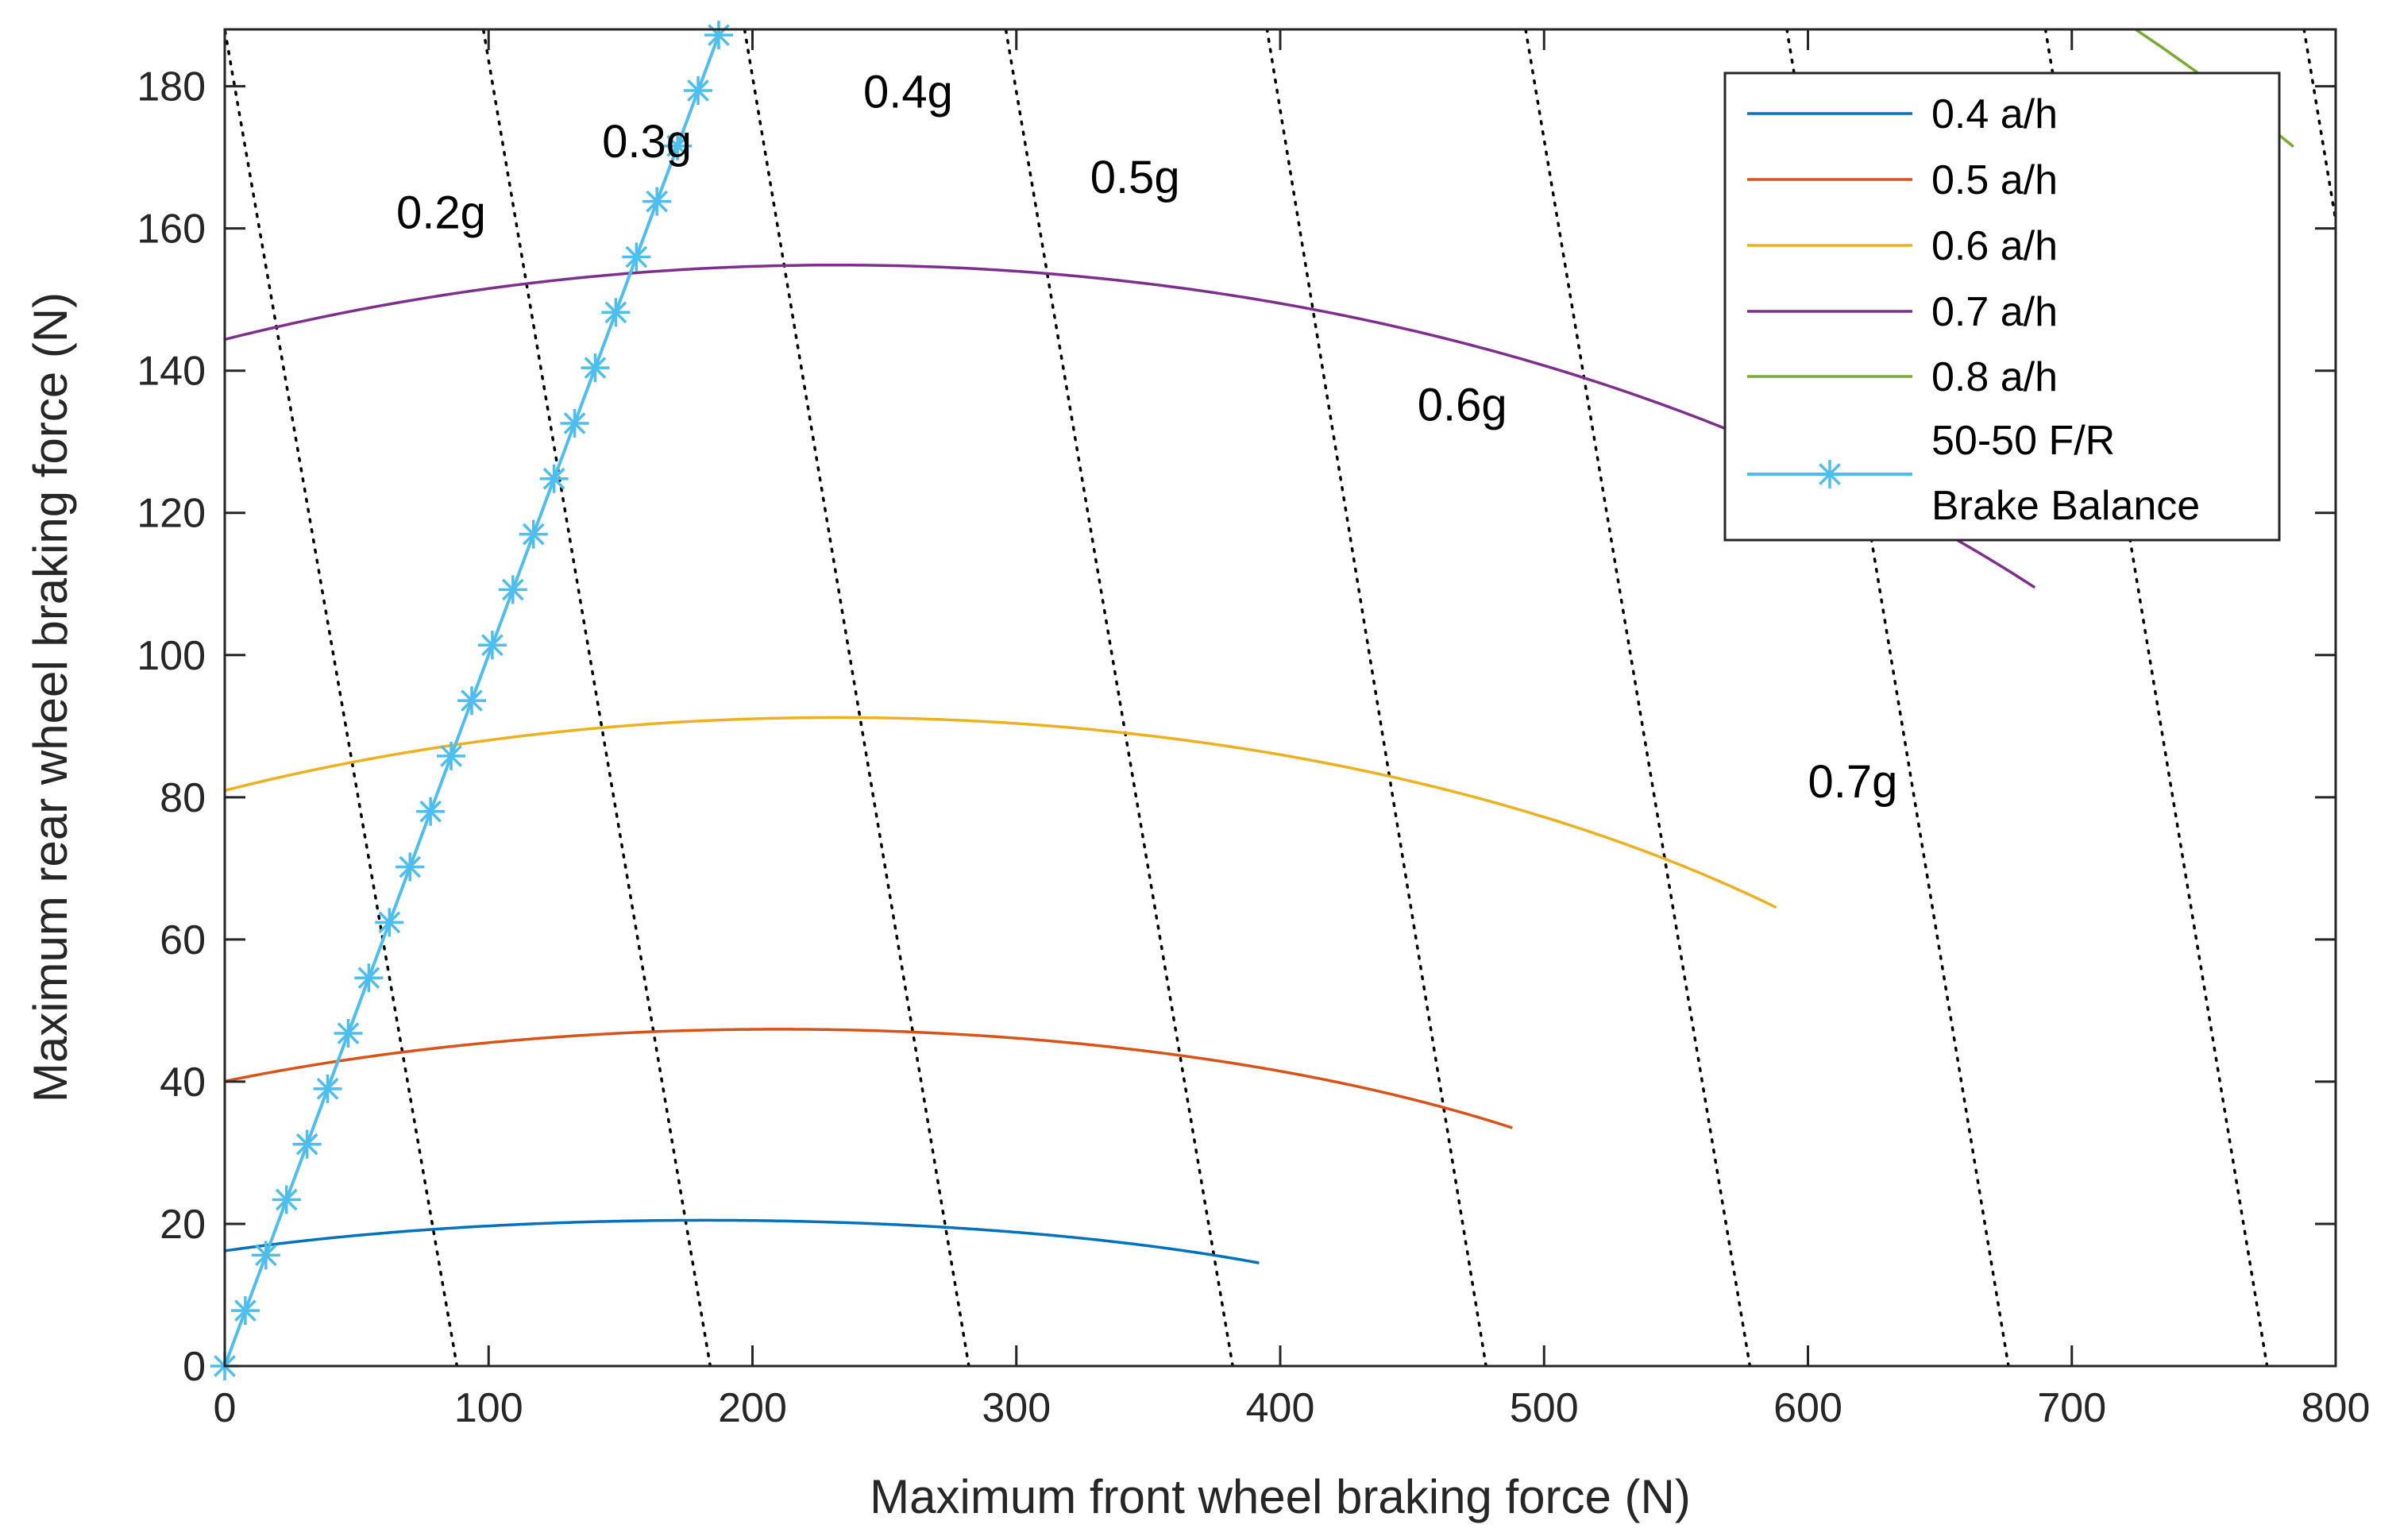  Describe the element at coordinates (171, 514) in the screenshot. I see `y-tick-label-7: 120` at that location.